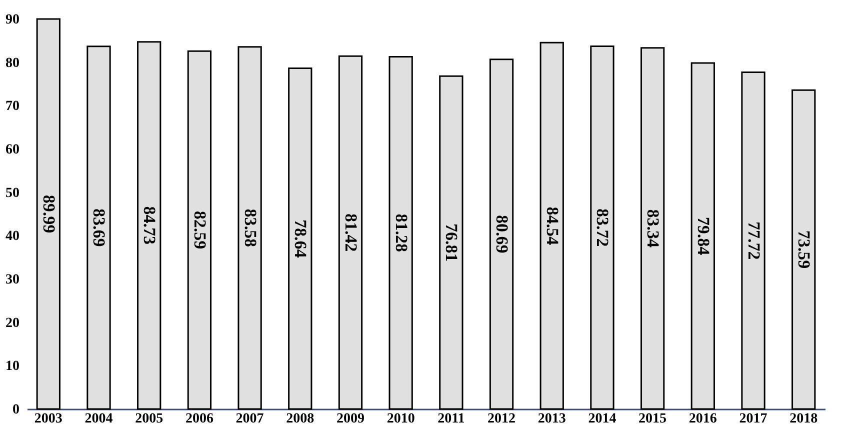 Image resolution: width=843 pixels, height=441 pixels. What do you see at coordinates (16, 410) in the screenshot?
I see `y-tick-label: 0` at bounding box center [16, 410].